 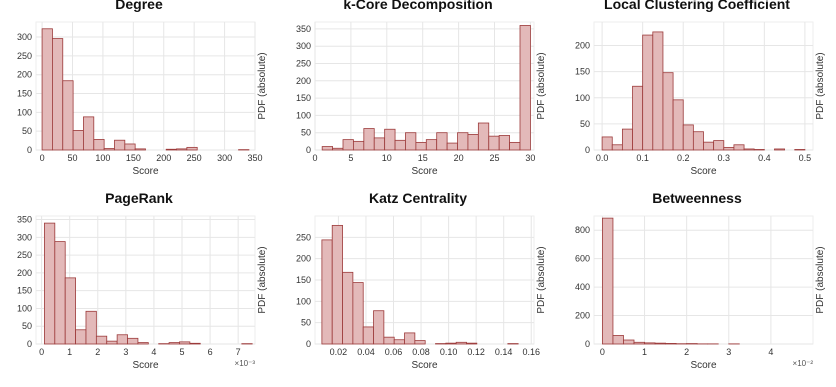 What do you see at coordinates (531, 352) in the screenshot?
I see `x-tick-label: 0.16` at bounding box center [531, 352].